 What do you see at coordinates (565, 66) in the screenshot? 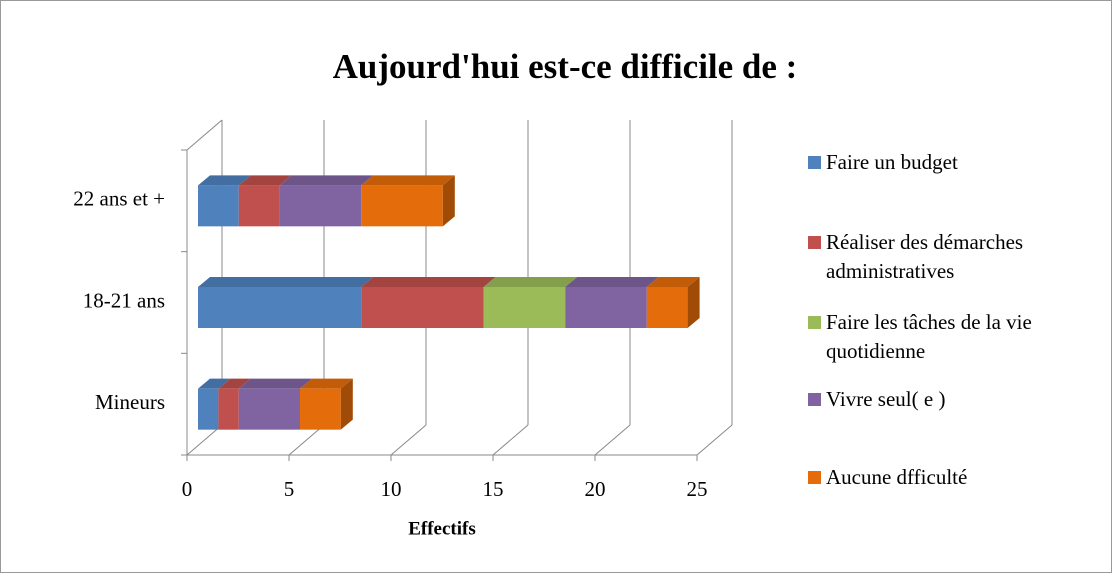
I see `chart-title: Aujourd'hui est-ce difficile de :` at bounding box center [565, 66].